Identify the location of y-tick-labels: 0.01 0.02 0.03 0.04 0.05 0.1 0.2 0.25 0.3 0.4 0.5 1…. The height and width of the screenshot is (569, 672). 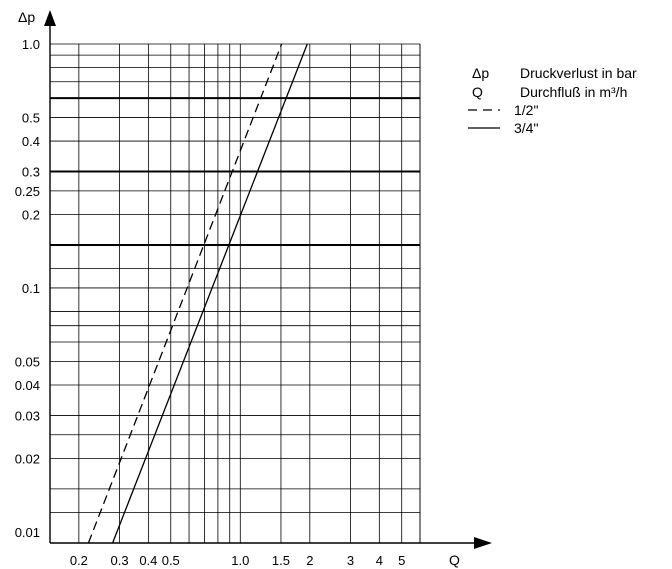
(27, 288).